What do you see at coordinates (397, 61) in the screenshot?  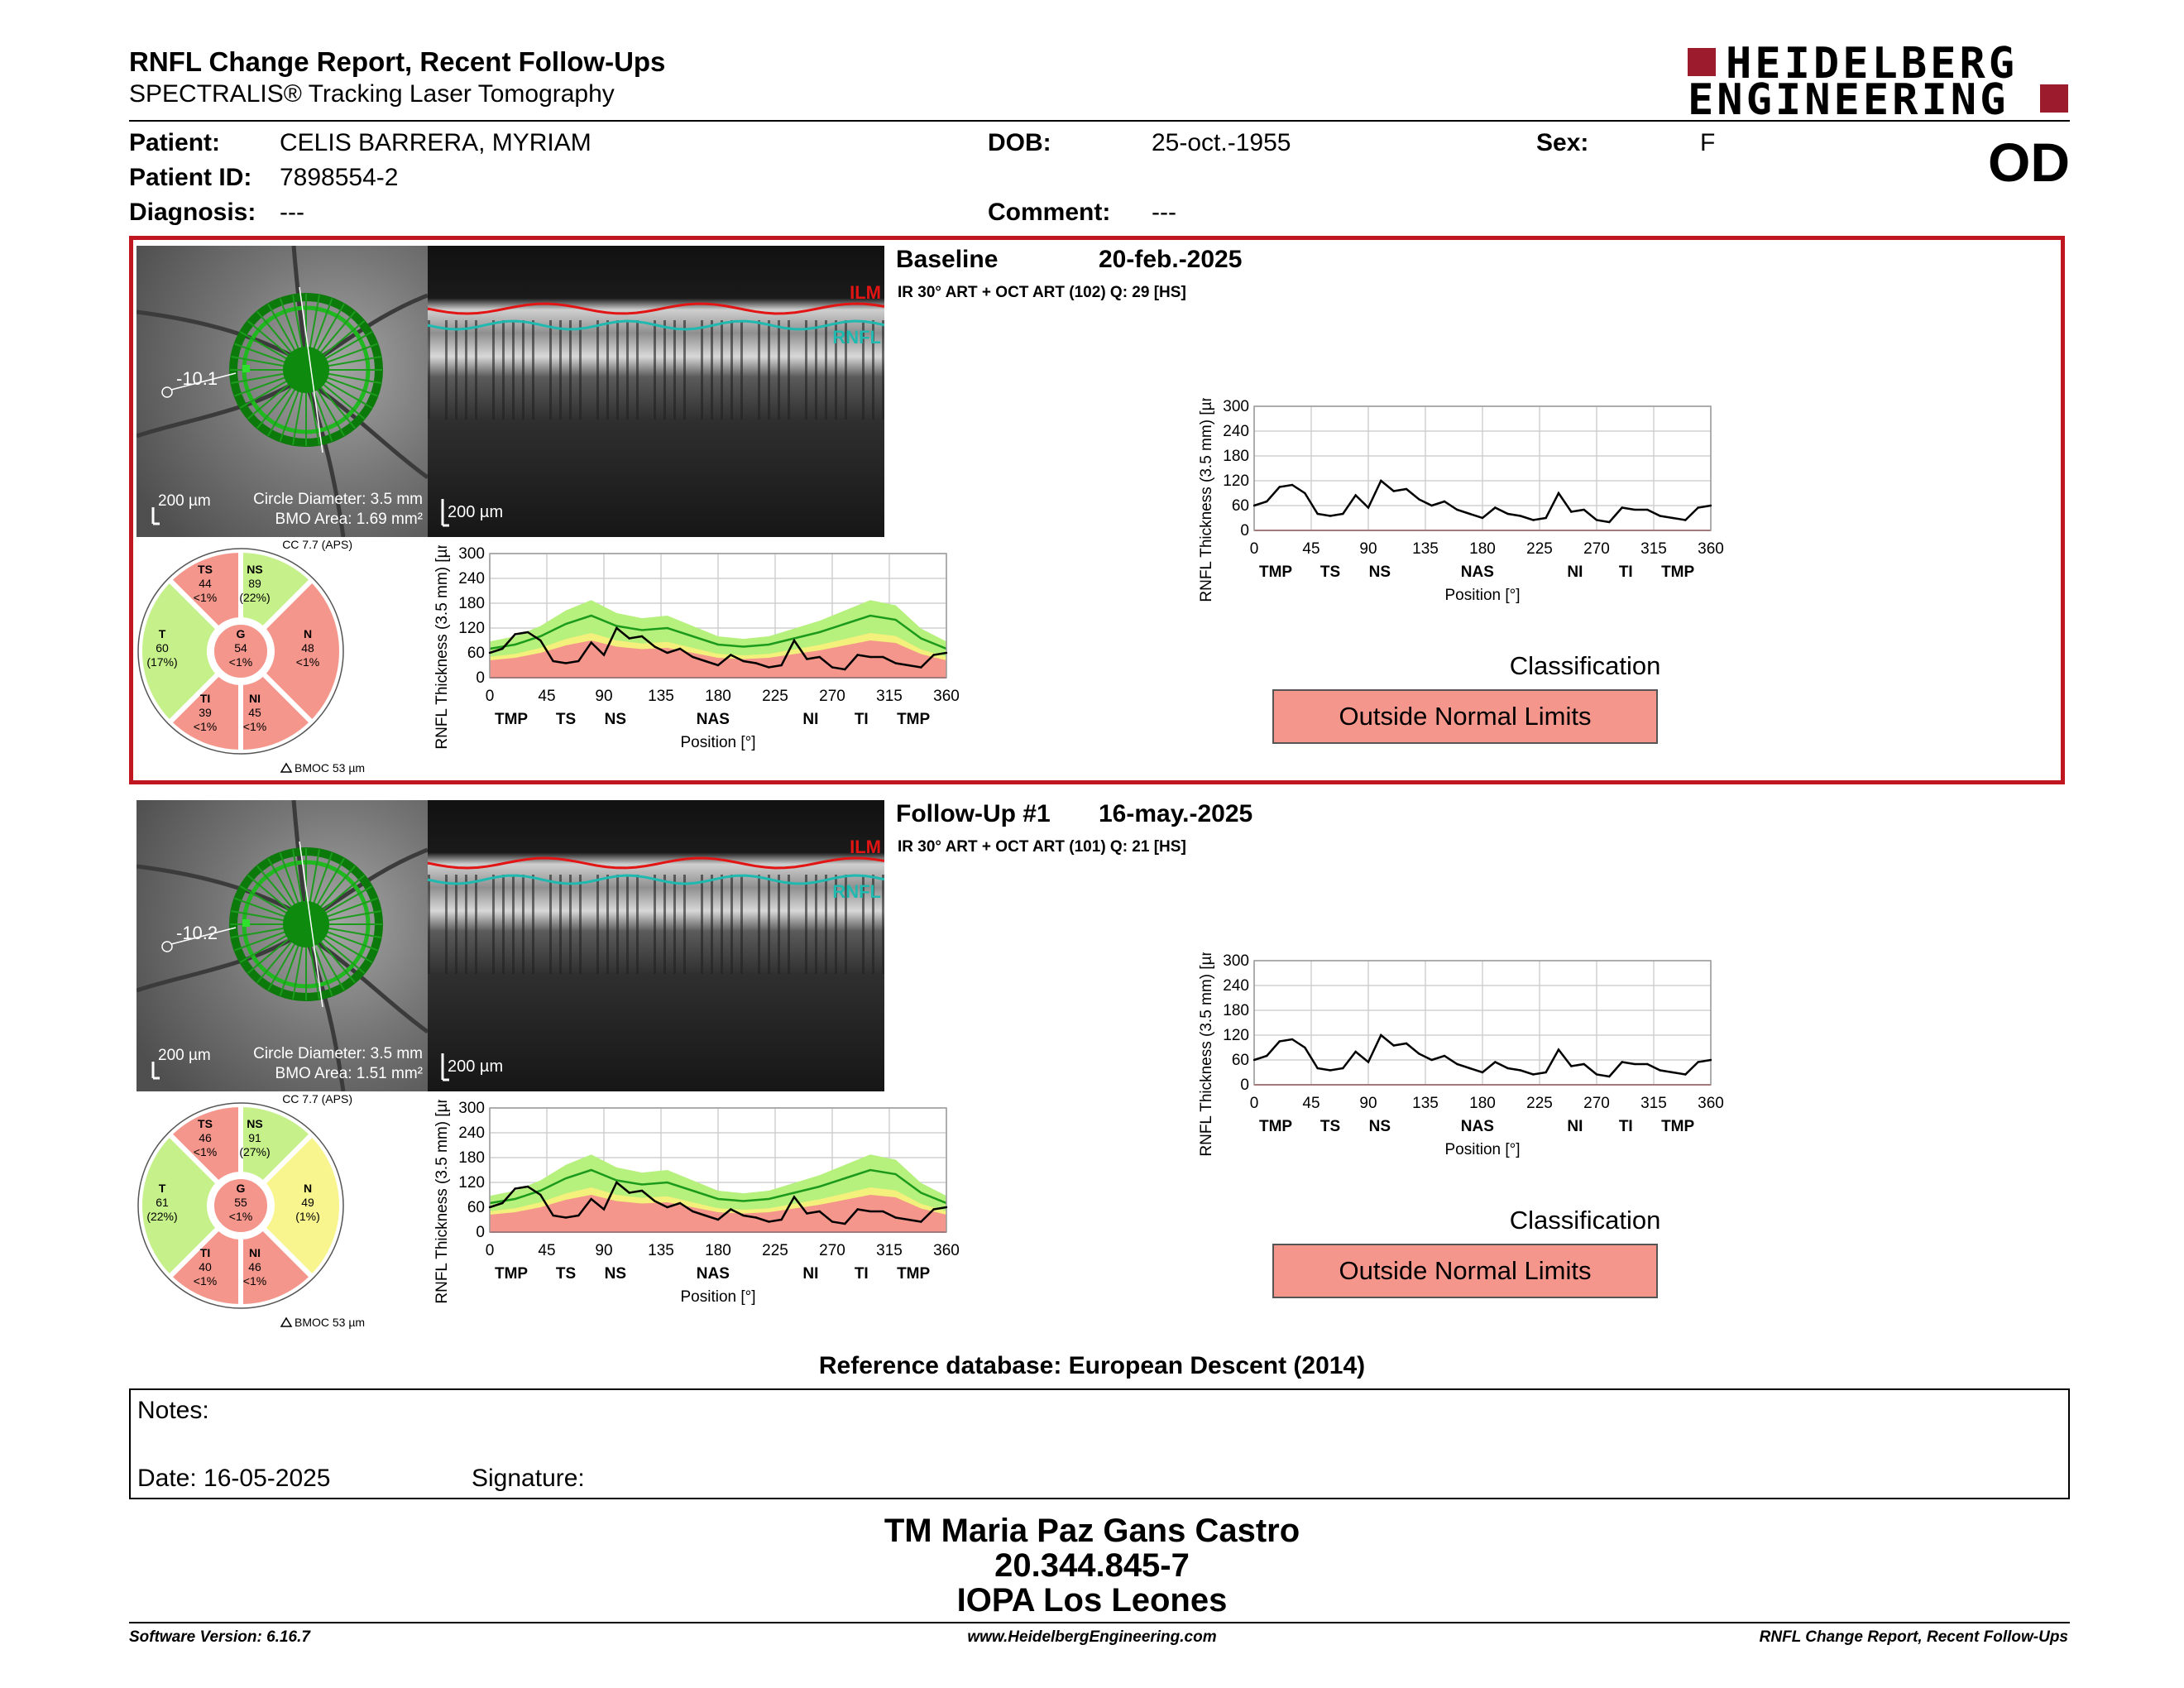 I see `report-title: RNFL Change Report, Recent Follow-Ups` at bounding box center [397, 61].